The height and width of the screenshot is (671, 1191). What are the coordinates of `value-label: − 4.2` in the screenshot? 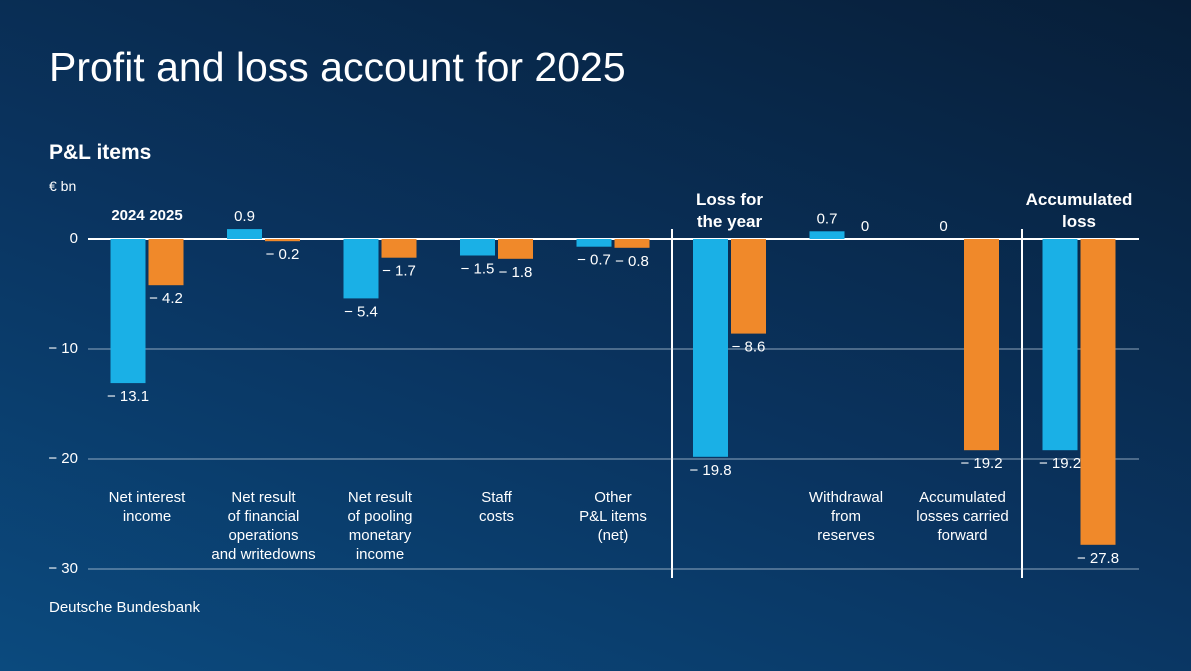 It's located at (166, 298).